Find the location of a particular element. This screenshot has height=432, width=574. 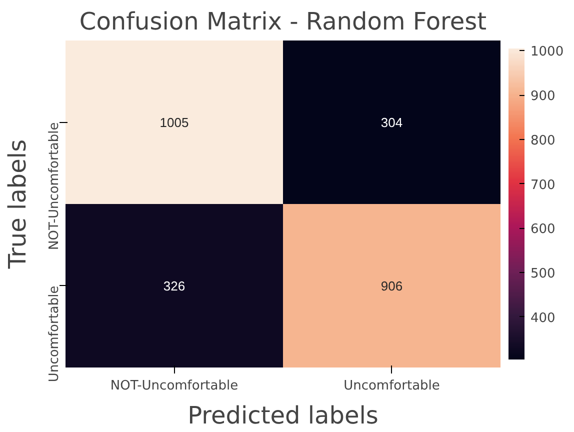

data-label: 326 is located at coordinates (174, 286).